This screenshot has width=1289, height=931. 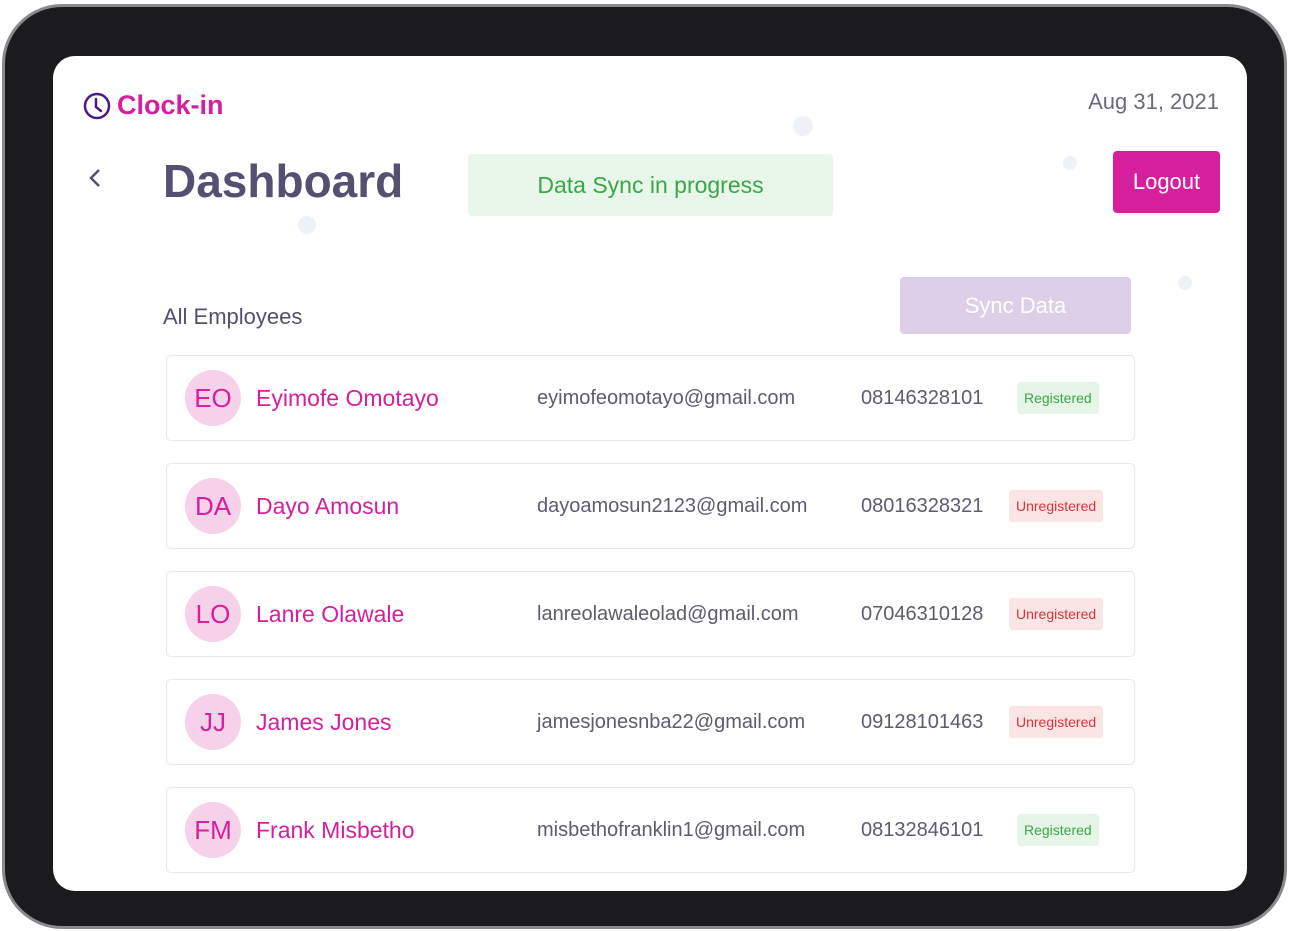 What do you see at coordinates (671, 721) in the screenshot?
I see `employee-email: jamesjonesnba22@gmail.com` at bounding box center [671, 721].